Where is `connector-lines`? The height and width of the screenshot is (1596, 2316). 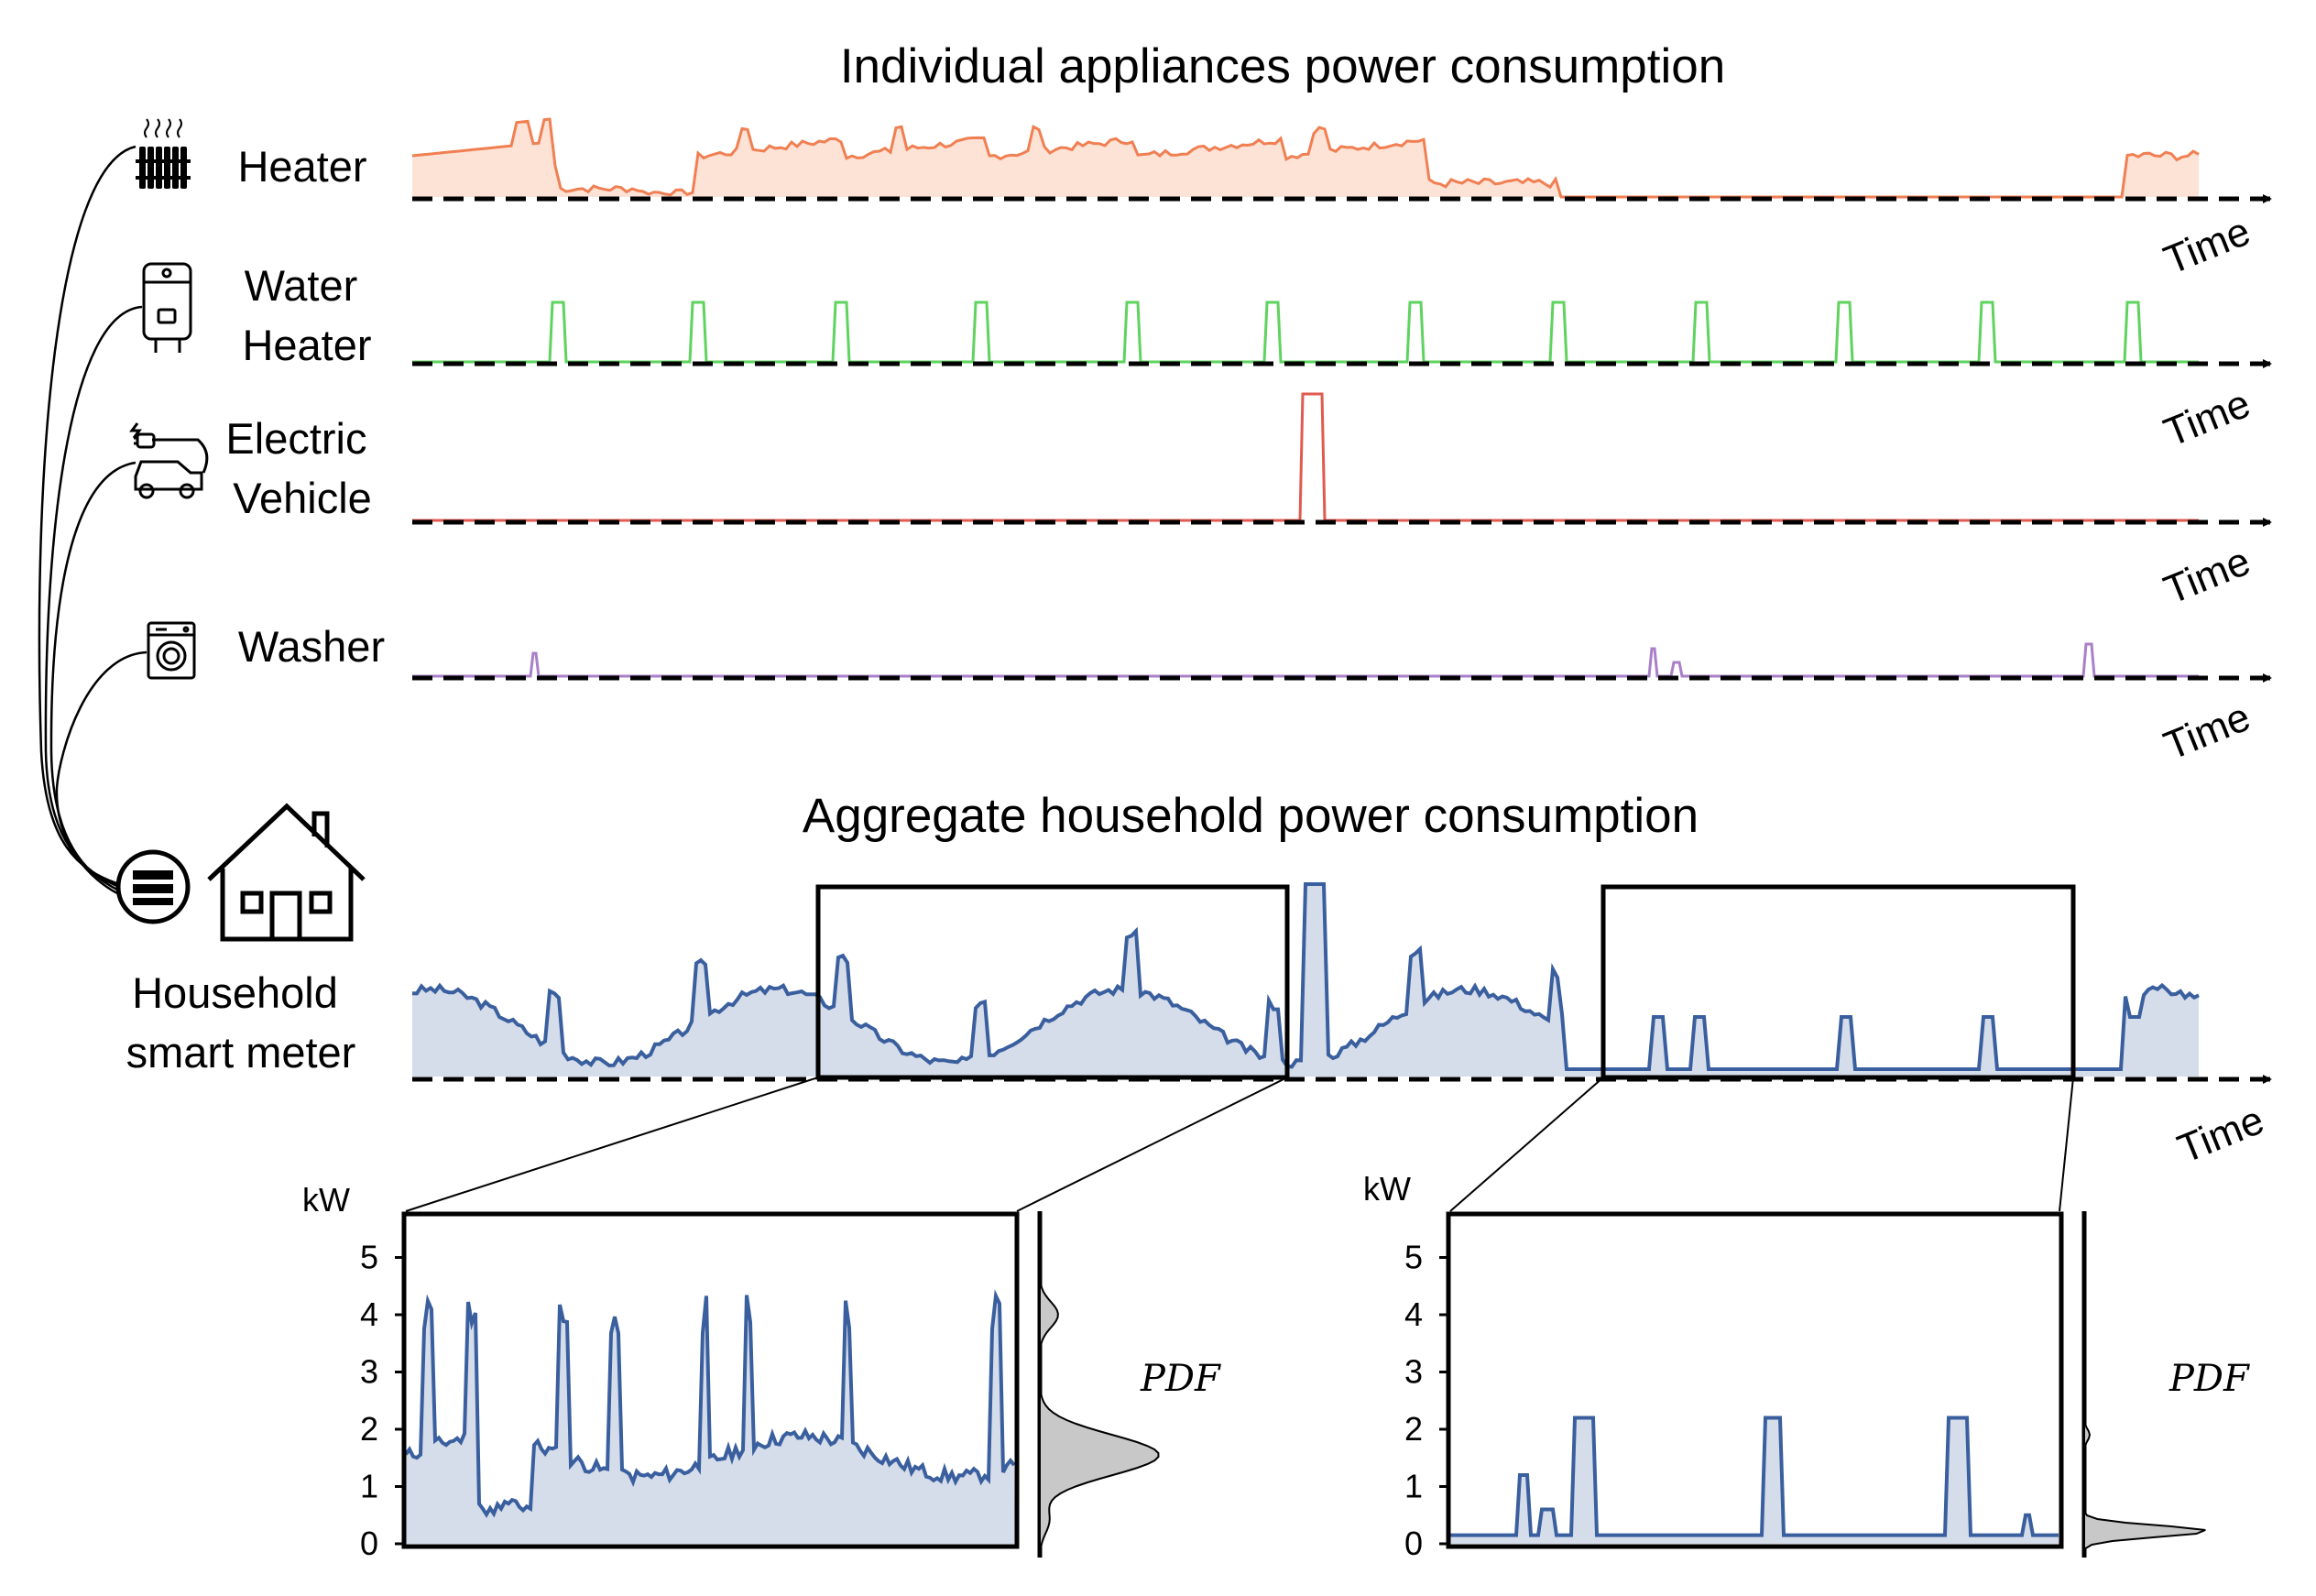
connector-lines is located at coordinates (92, 520).